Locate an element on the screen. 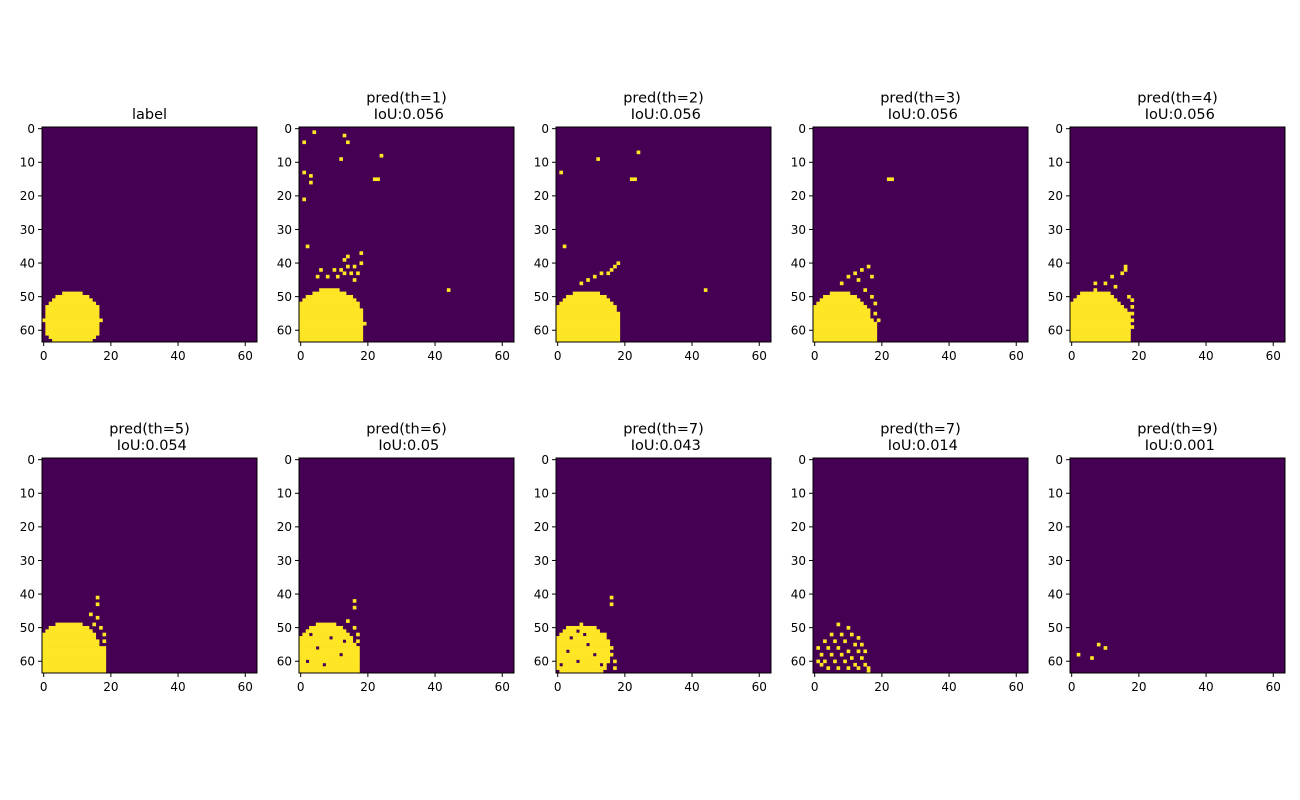 The height and width of the screenshot is (800, 1300). subplot-title: pred(th=7) IoU:0.043 is located at coordinates (663, 438).